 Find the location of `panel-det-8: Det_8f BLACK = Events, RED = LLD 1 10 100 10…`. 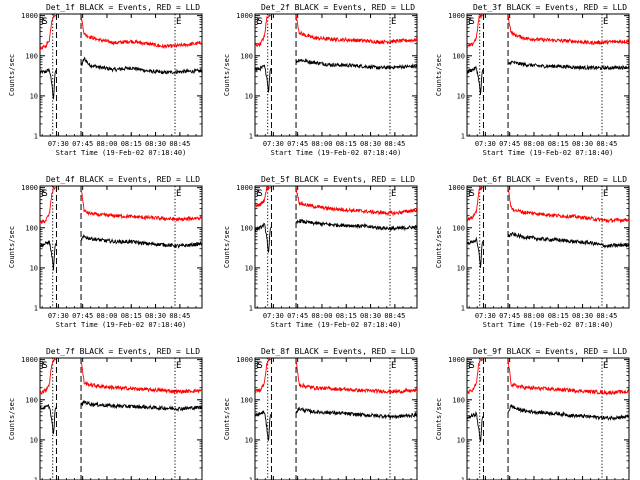

panel-det-8: Det_8f BLACK = Events, RED = LLD 1 10 100 10… is located at coordinates (320, 413).